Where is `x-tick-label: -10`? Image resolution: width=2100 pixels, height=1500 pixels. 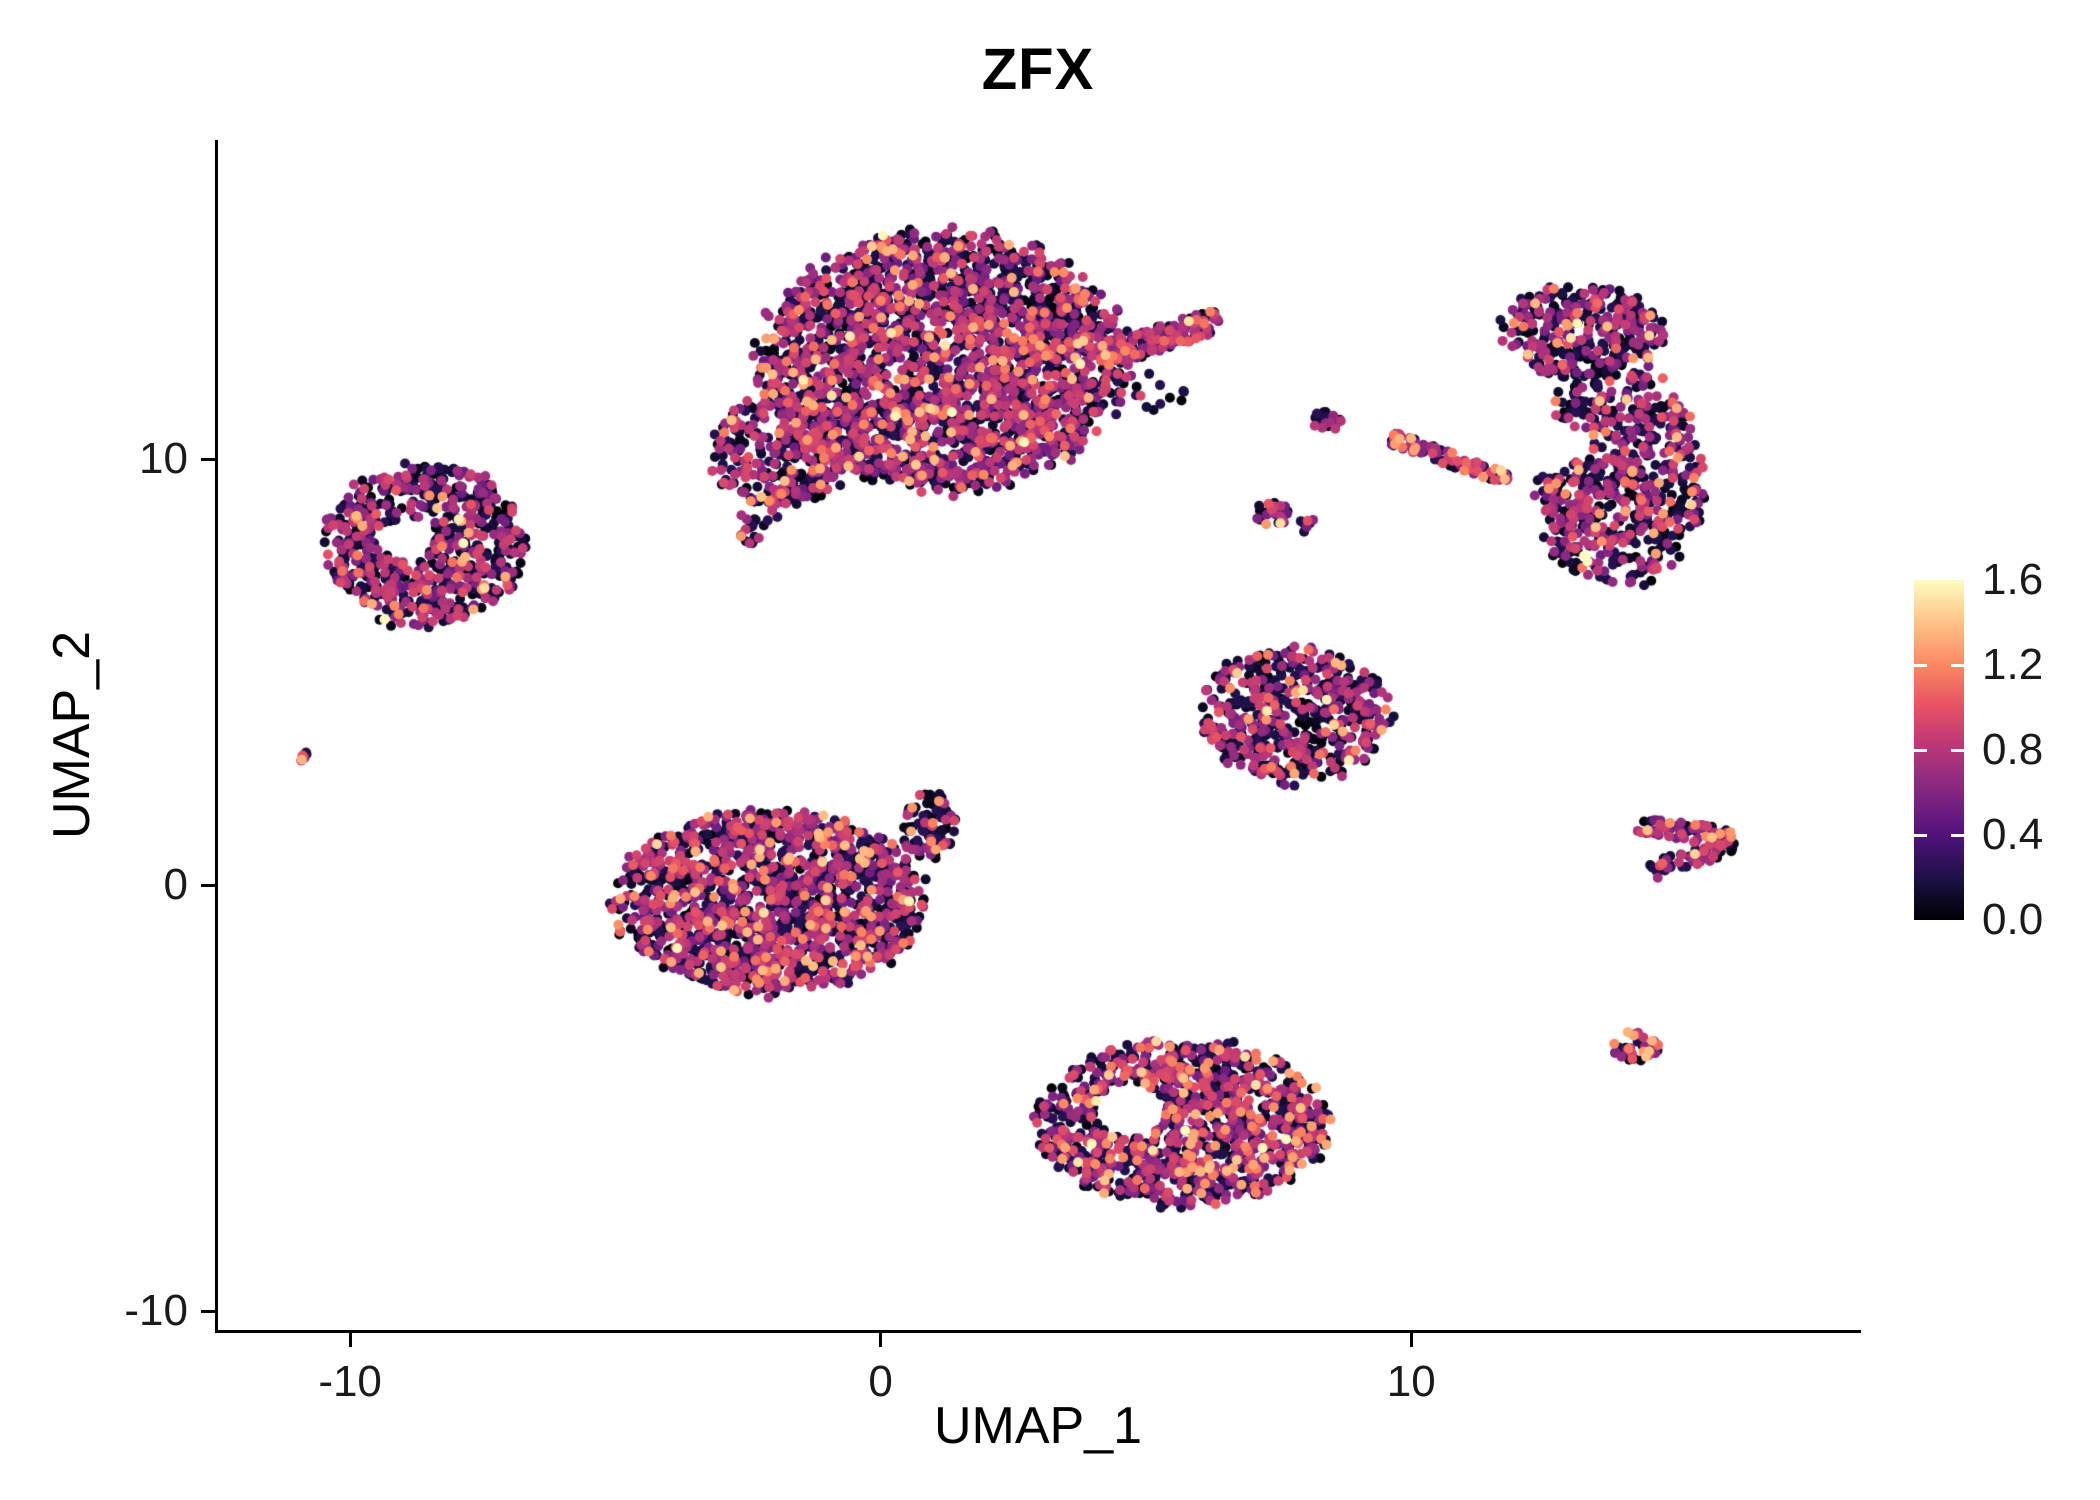 x-tick-label: -10 is located at coordinates (350, 1381).